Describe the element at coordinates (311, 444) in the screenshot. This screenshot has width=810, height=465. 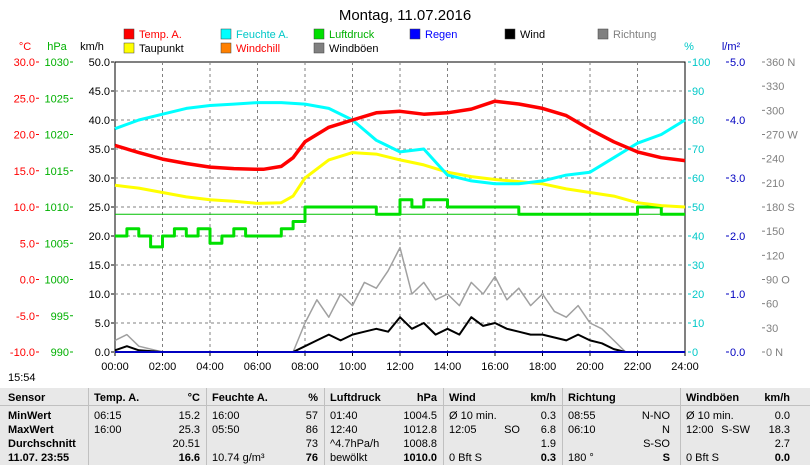
I see `table-cell: 73` at that location.